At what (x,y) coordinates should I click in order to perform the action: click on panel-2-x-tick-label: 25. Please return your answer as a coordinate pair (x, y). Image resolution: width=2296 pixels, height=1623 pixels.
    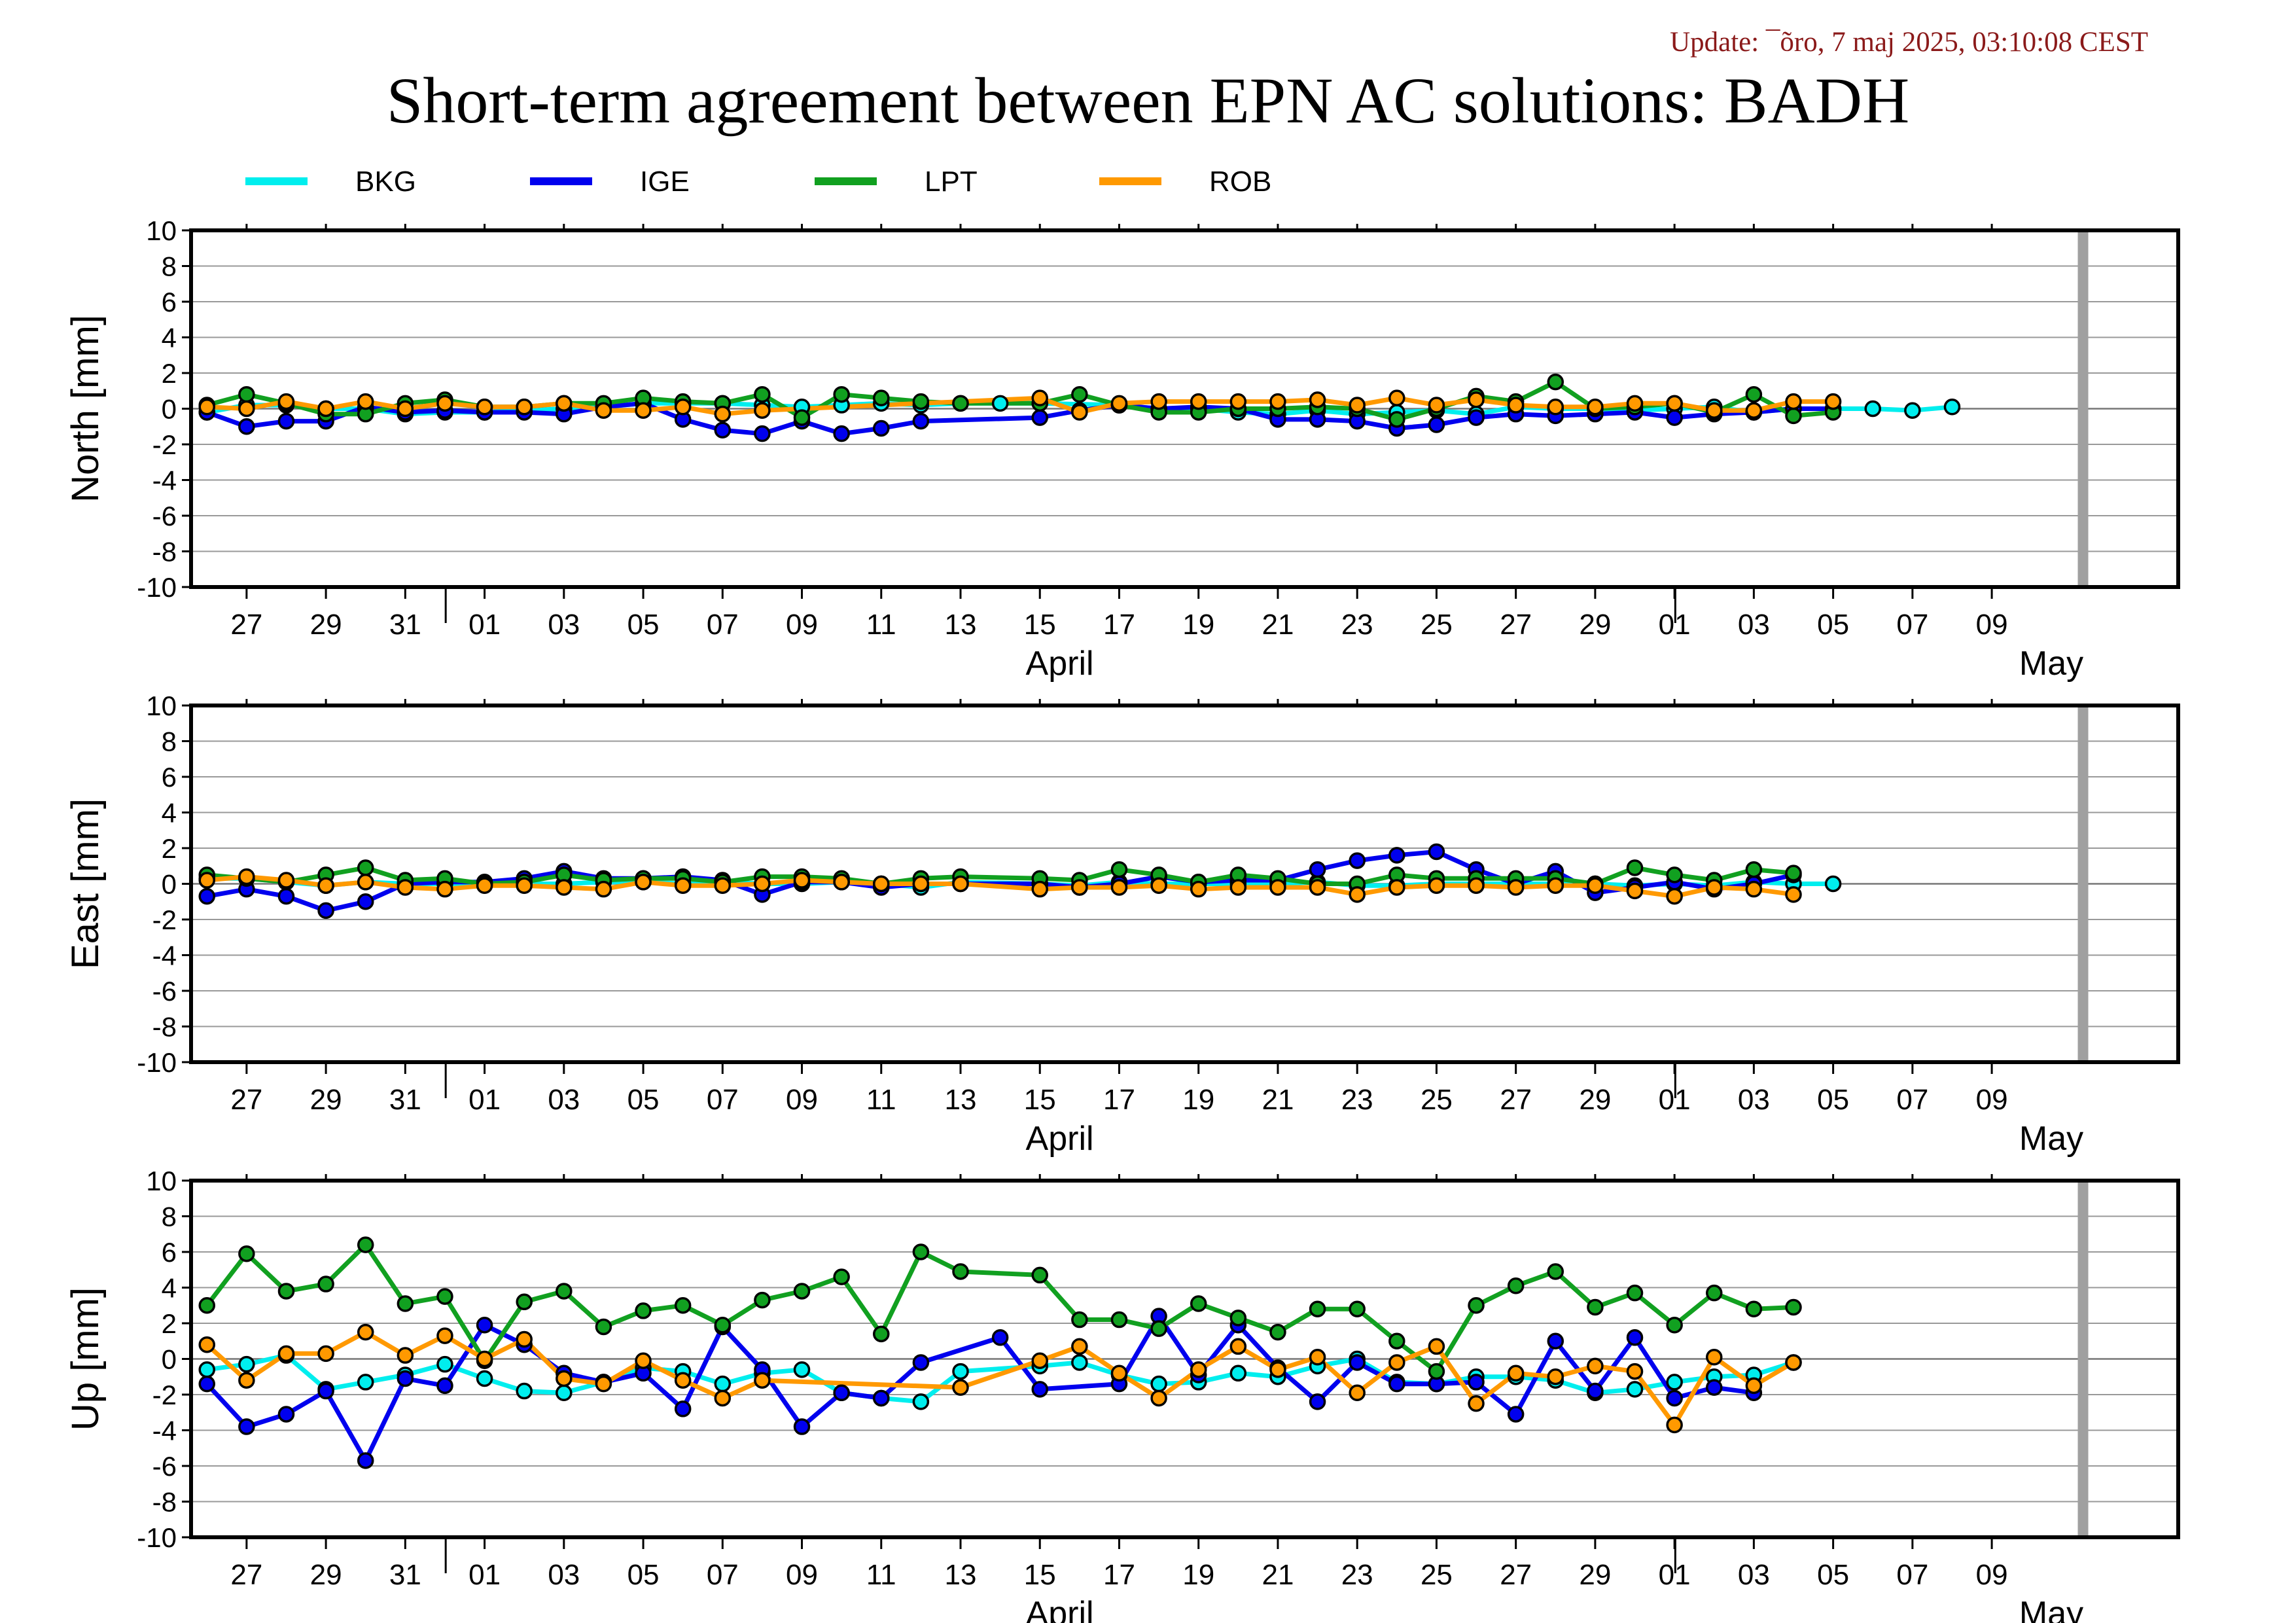
    Looking at the image, I should click on (1437, 1100).